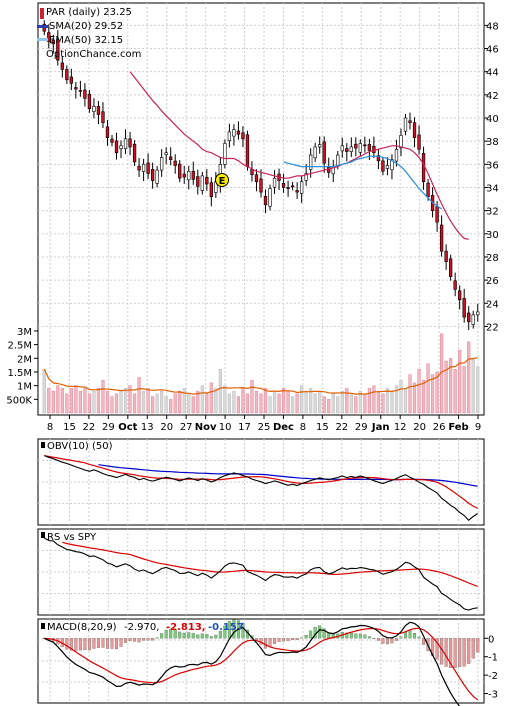 The image size is (526, 706). What do you see at coordinates (72, 537) in the screenshot?
I see `rs-label: RS vs SPY` at bounding box center [72, 537].